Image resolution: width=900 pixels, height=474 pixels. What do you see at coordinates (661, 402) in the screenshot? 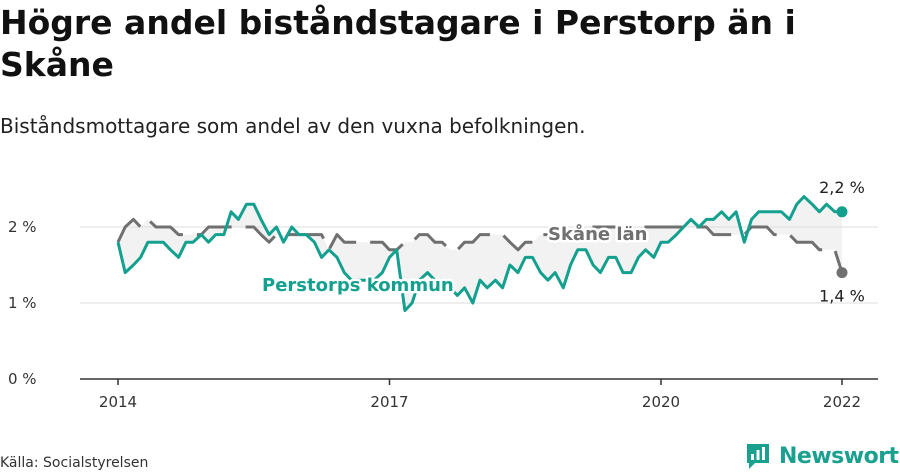
I see `x-tick-label: 2020` at bounding box center [661, 402].